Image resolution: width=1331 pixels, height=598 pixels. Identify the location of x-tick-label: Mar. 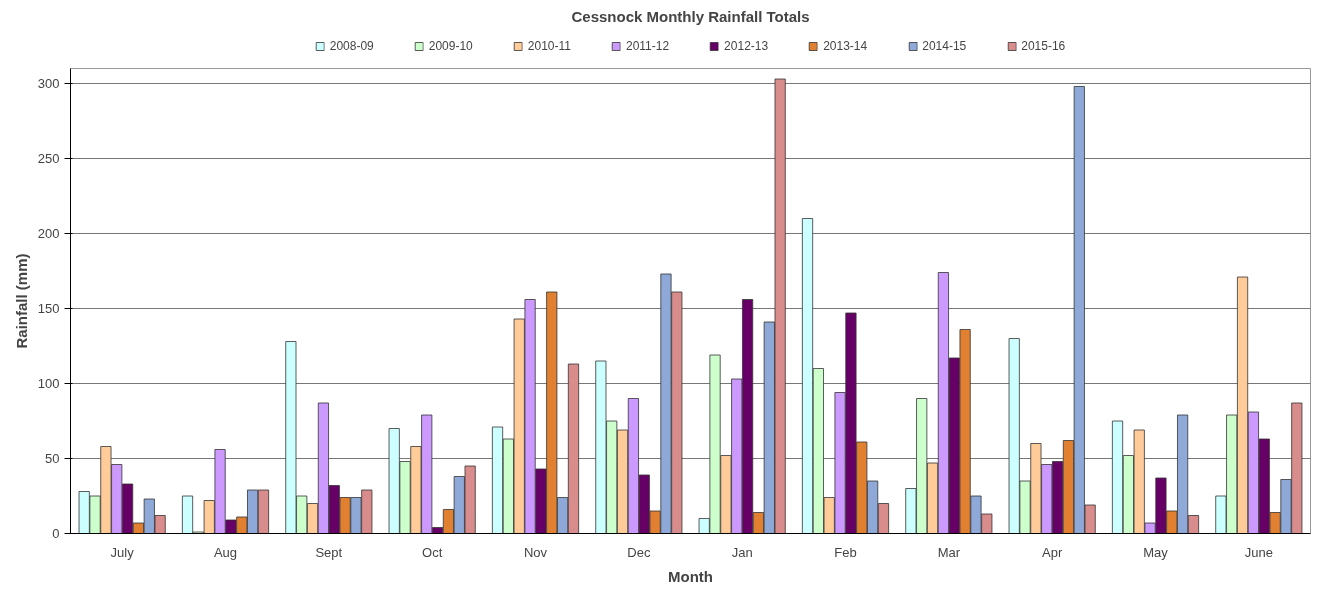
(949, 552).